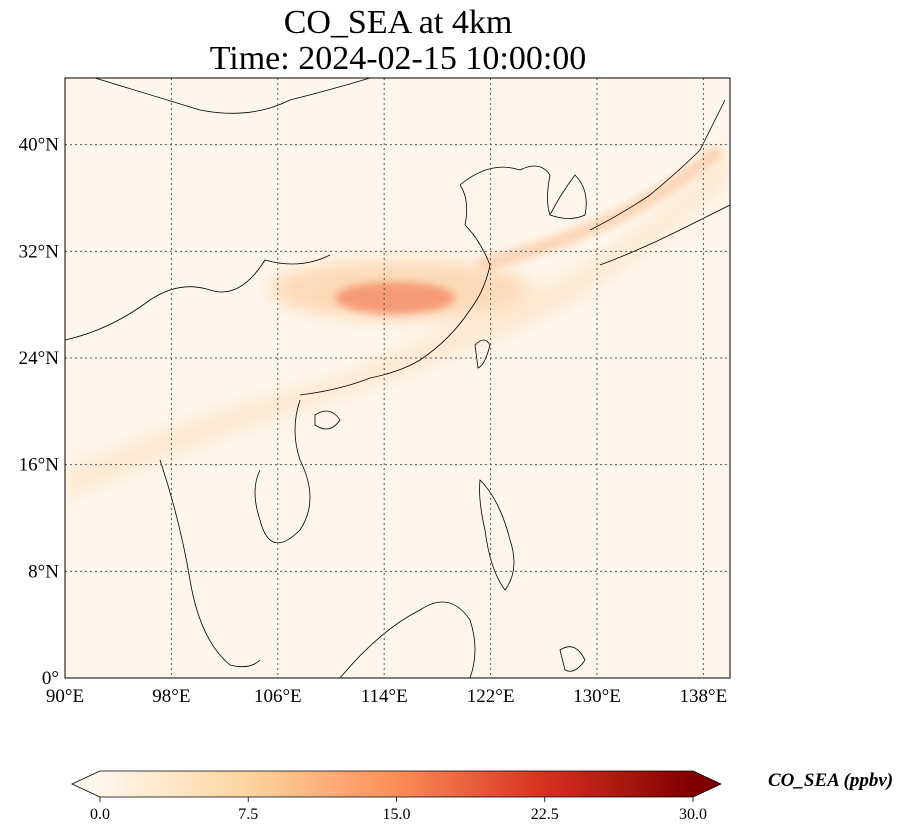 Image resolution: width=916 pixels, height=836 pixels. I want to click on philippines-coastline, so click(497, 535).